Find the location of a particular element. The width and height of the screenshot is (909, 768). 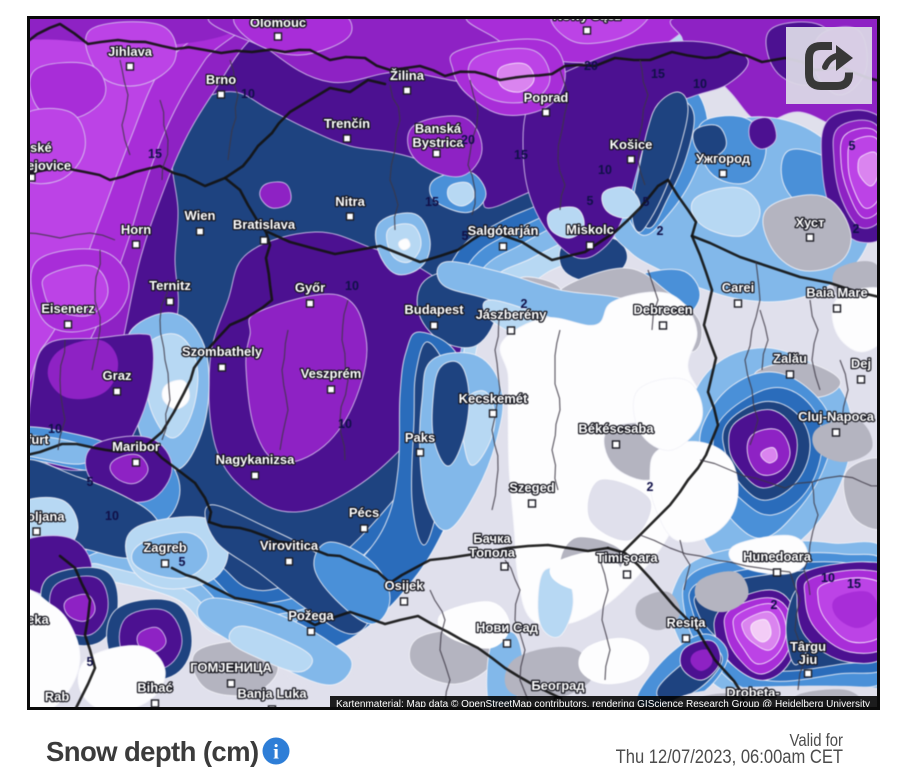

svg-text: Jiu is located at coordinates (808, 659).